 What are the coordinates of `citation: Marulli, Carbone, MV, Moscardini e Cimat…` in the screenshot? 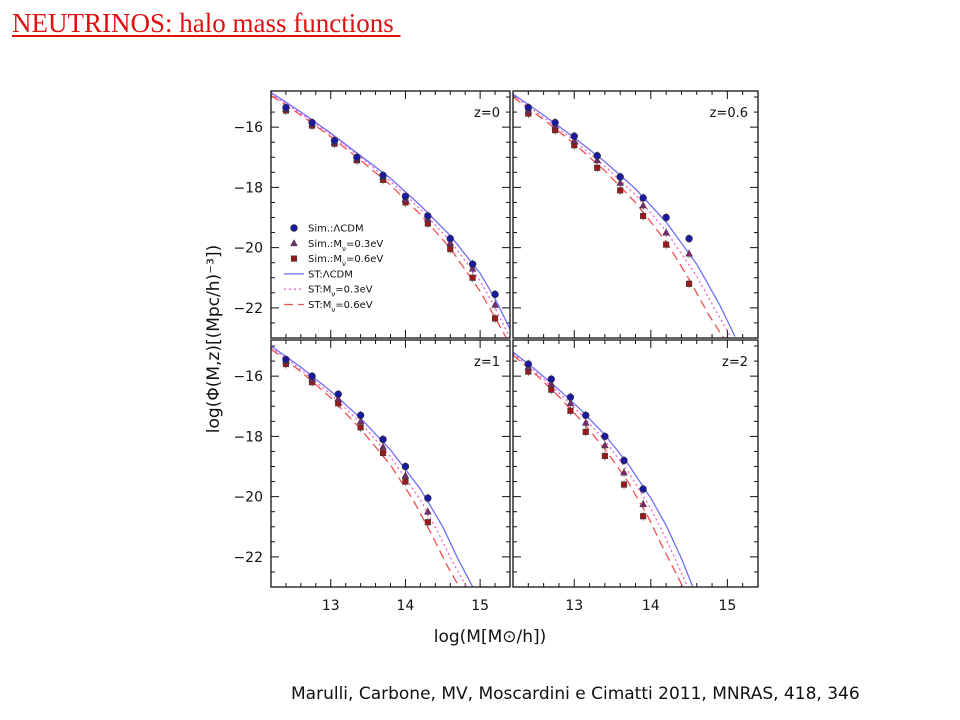 It's located at (575, 694).